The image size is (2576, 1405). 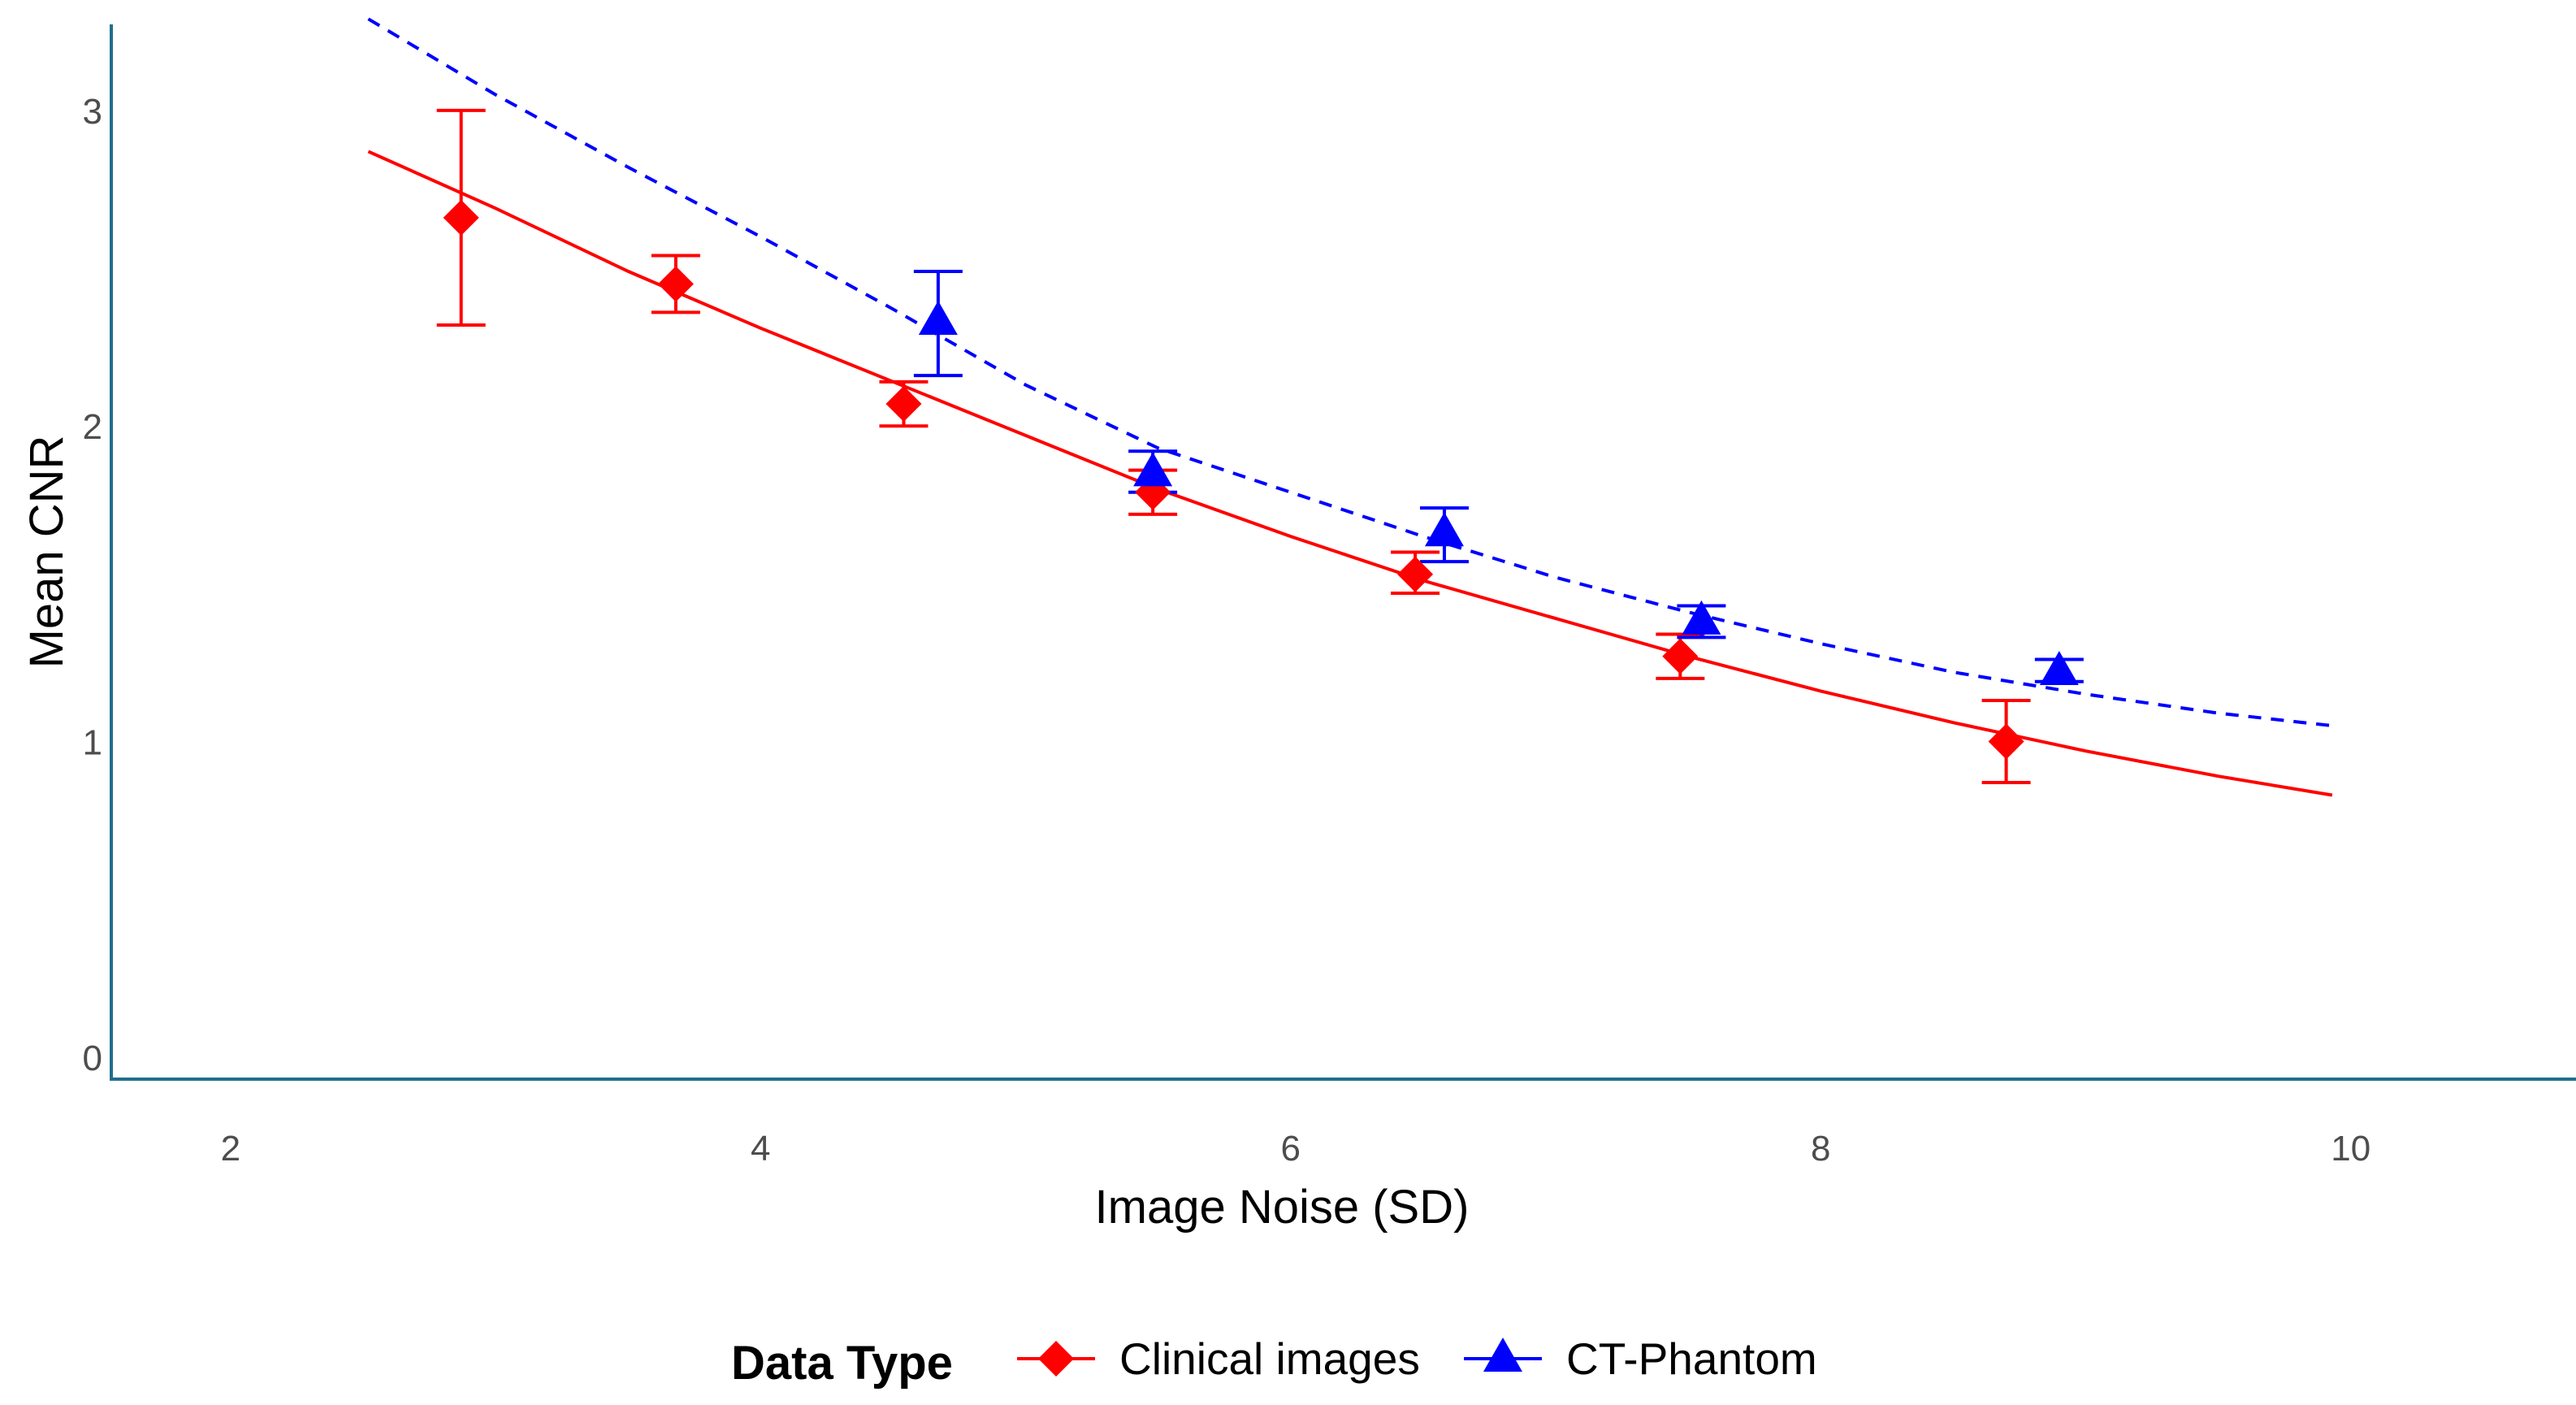 I want to click on legend-key-ct-phantom: CT-Phantom, so click(x=1640, y=1359).